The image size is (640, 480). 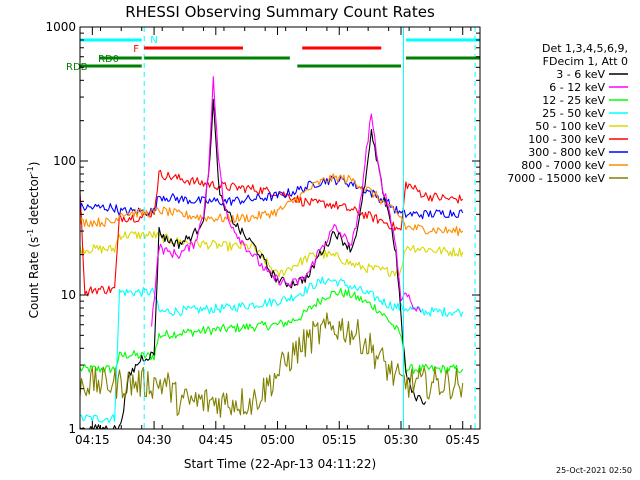 What do you see at coordinates (585, 61) in the screenshot?
I see `legend-header-line-2: FDecim 1, Att 0` at bounding box center [585, 61].